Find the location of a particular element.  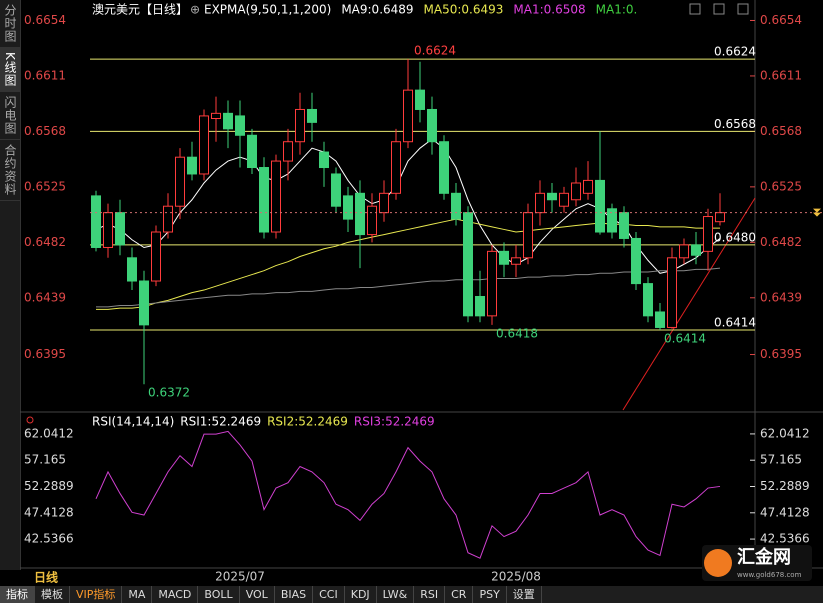

y-tick-label: 0.6654 is located at coordinates (781, 20).